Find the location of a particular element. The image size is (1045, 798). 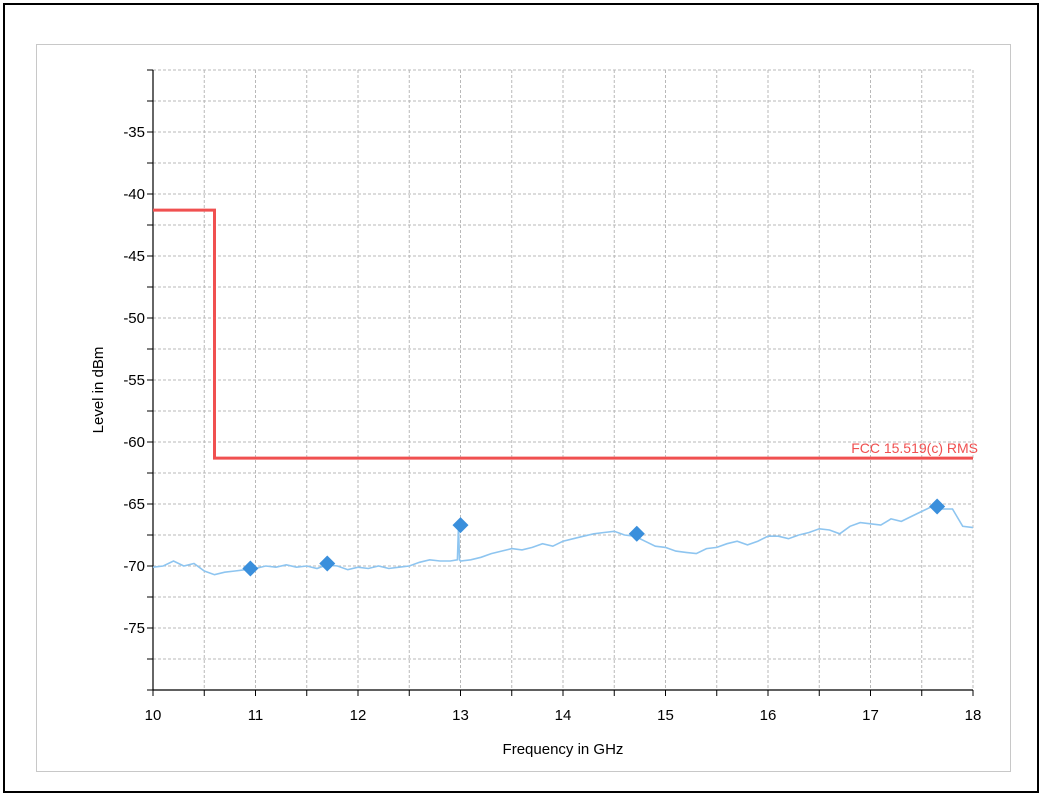

limit-line-label: FCC 15.519(c) RMS is located at coordinates (914, 448).